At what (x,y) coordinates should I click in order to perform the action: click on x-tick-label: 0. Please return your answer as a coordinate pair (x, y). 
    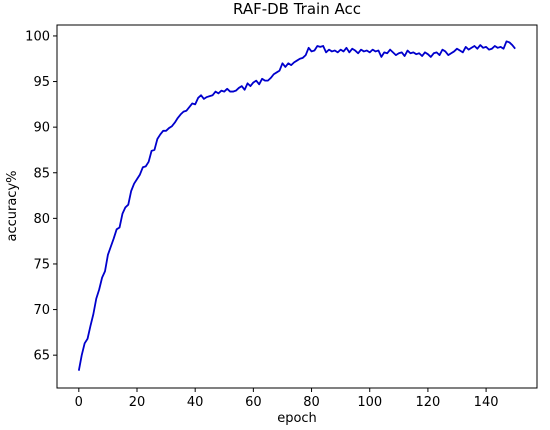
    Looking at the image, I should click on (79, 402).